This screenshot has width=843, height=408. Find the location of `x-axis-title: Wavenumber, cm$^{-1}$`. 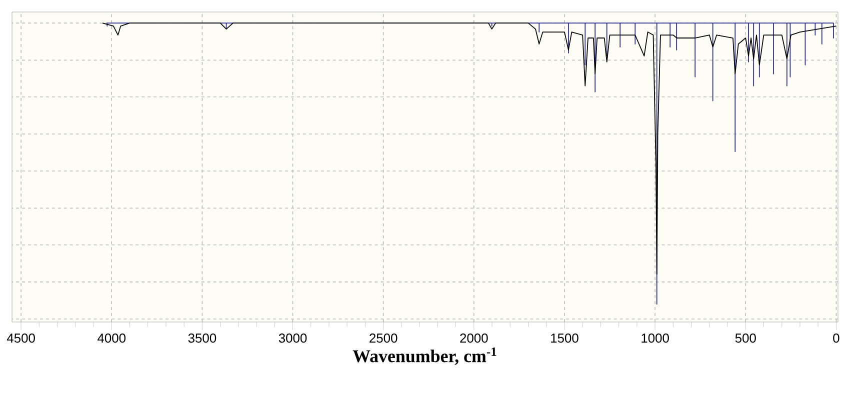

x-axis-title: Wavenumber, cm$^{-1}$ is located at coordinates (424, 356).